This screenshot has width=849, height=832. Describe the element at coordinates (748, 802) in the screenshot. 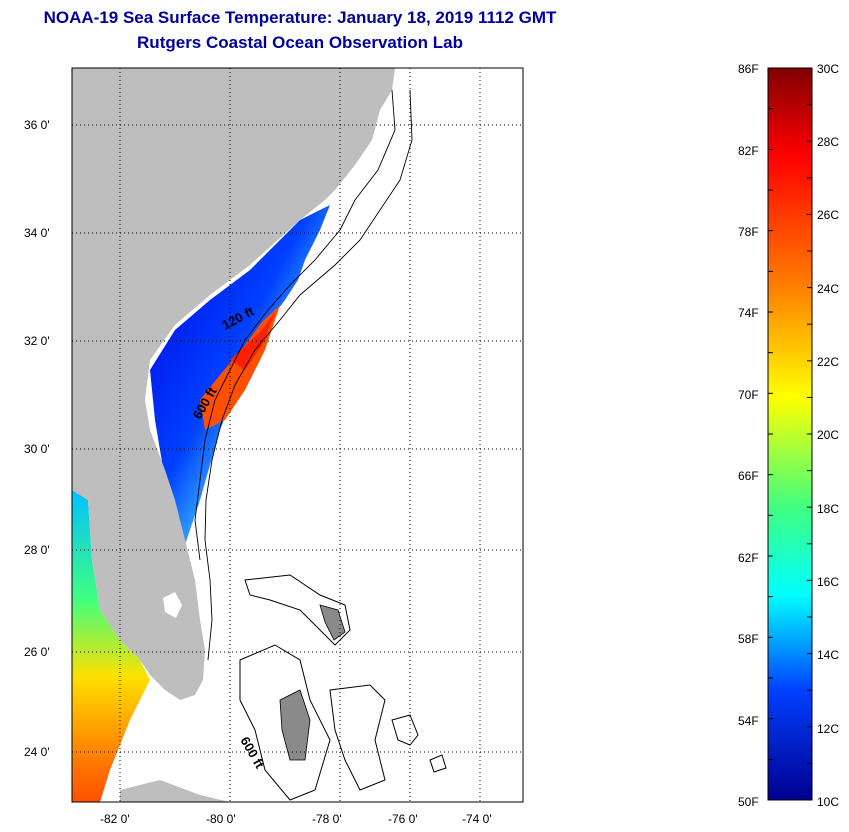

I see `colorbar-f-50: 50F` at that location.